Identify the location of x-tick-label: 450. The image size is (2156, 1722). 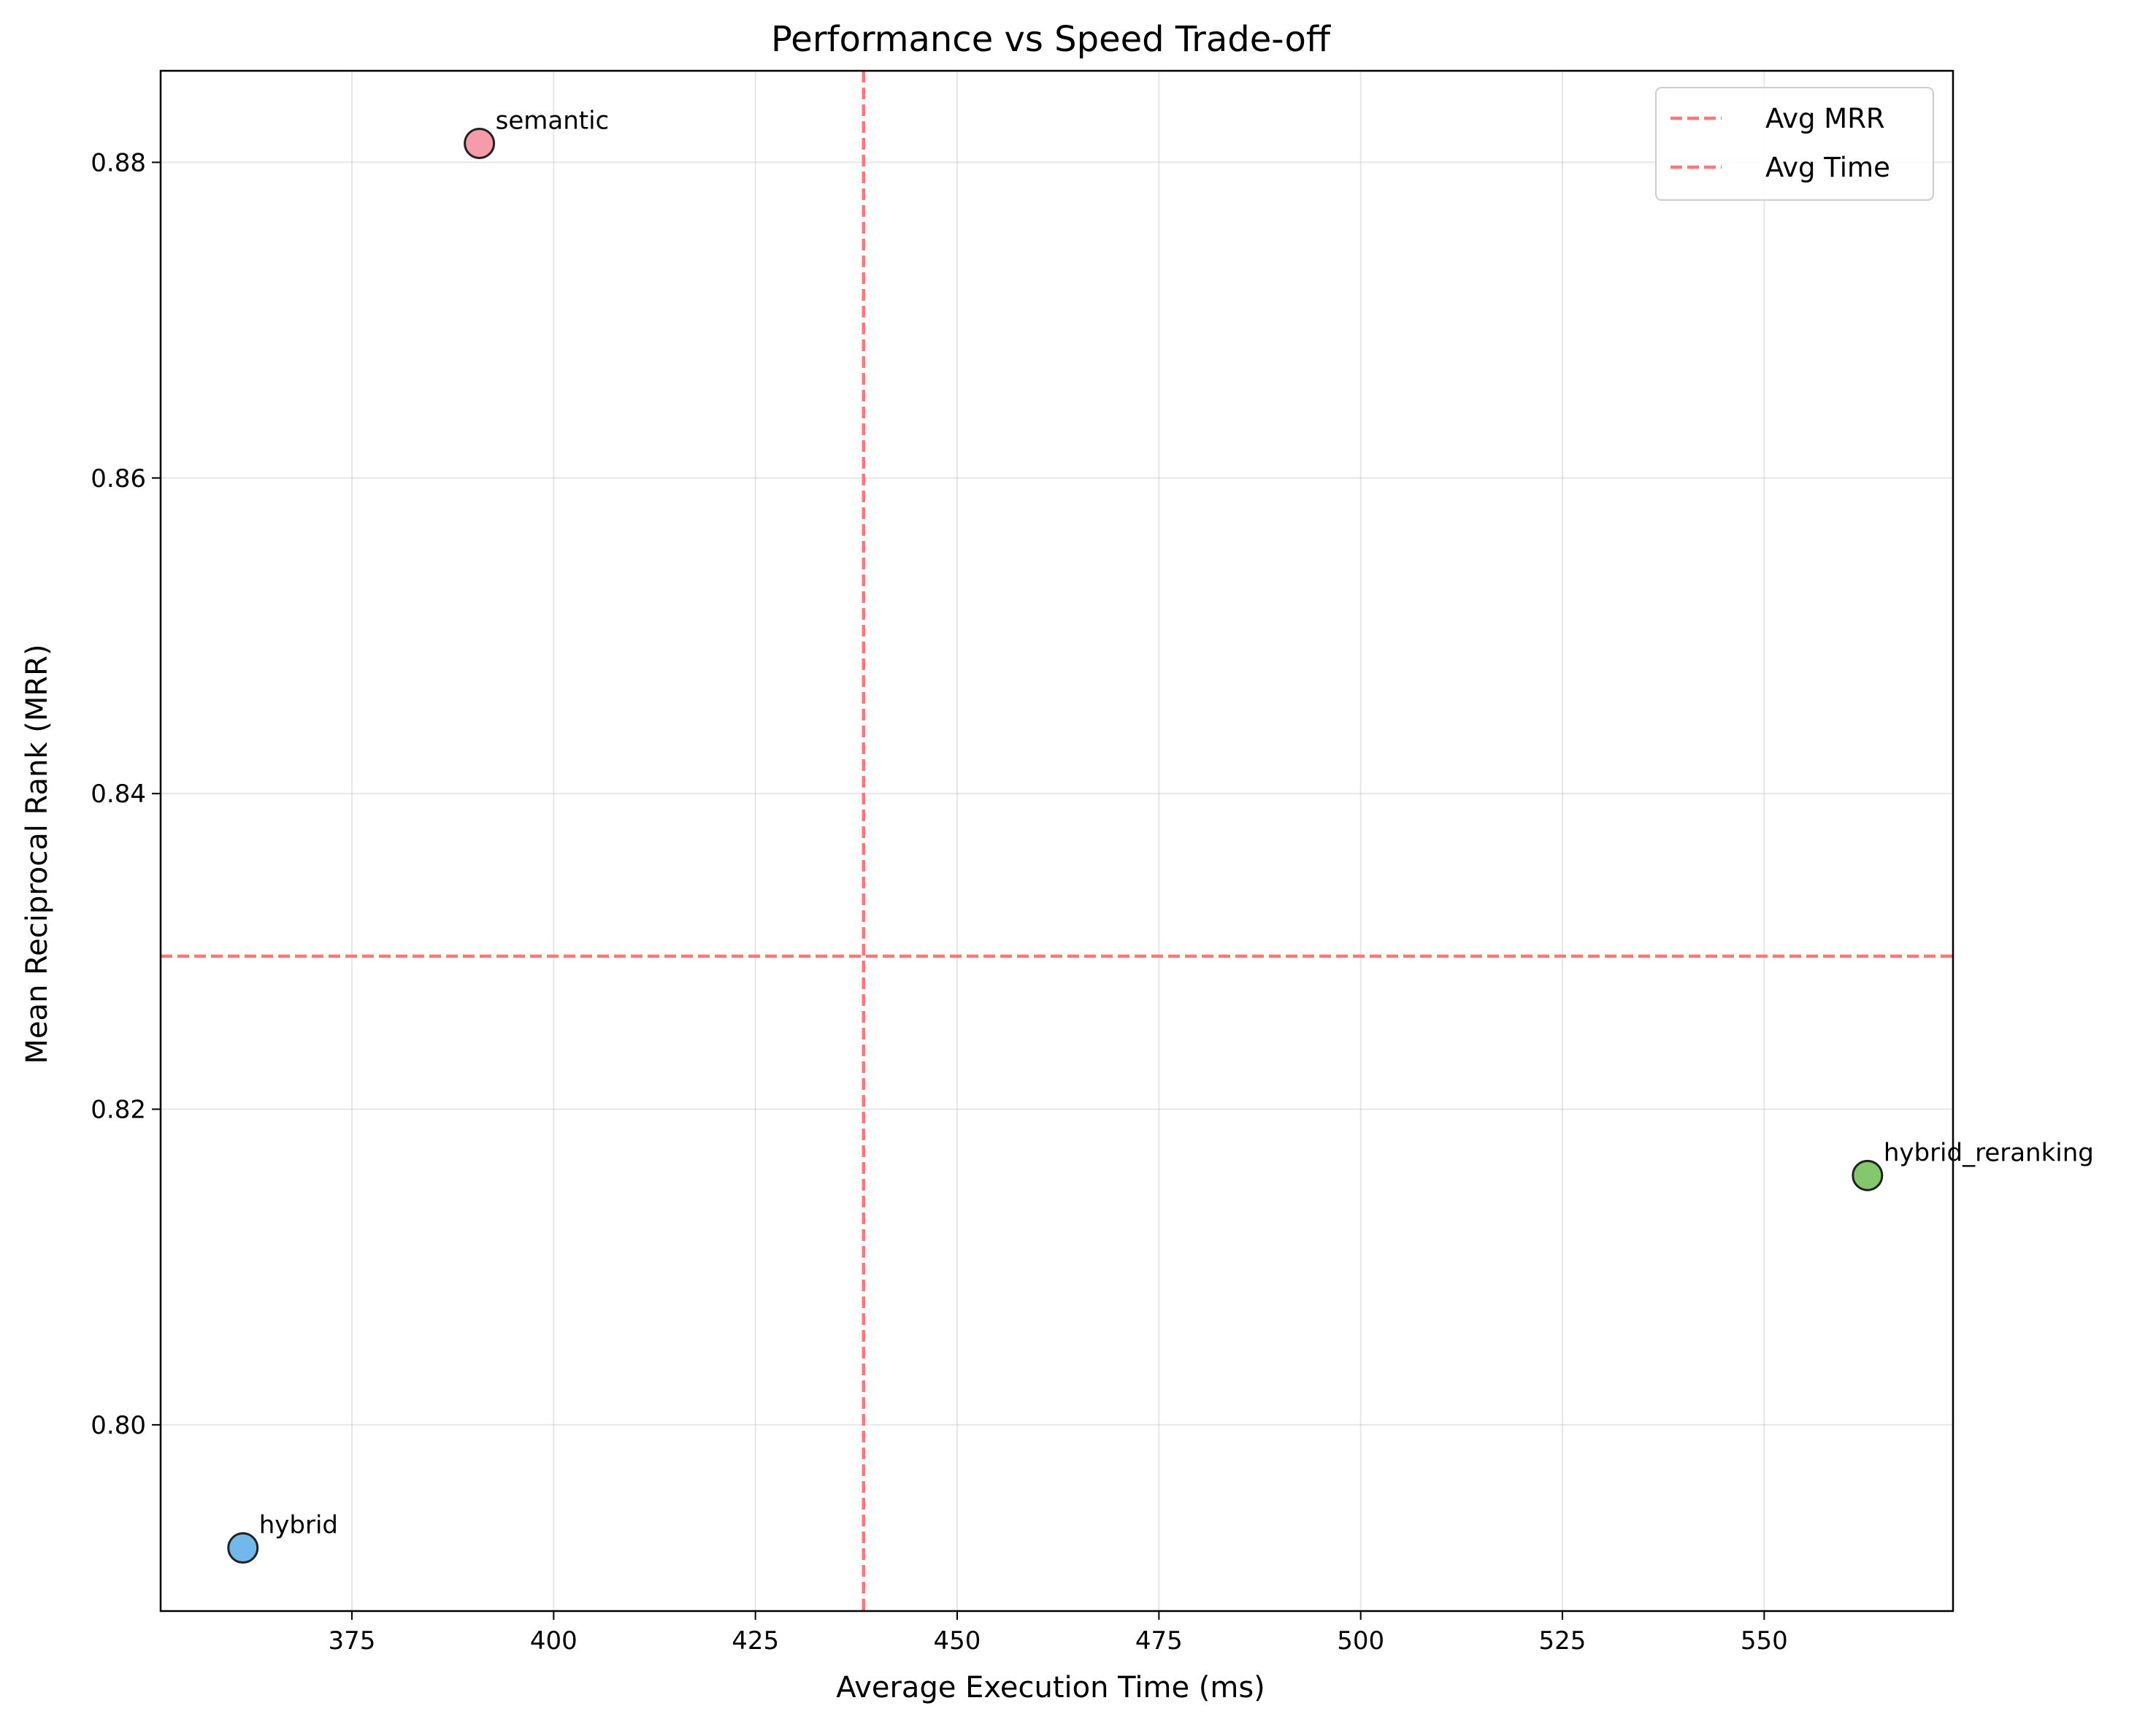
(957, 1641).